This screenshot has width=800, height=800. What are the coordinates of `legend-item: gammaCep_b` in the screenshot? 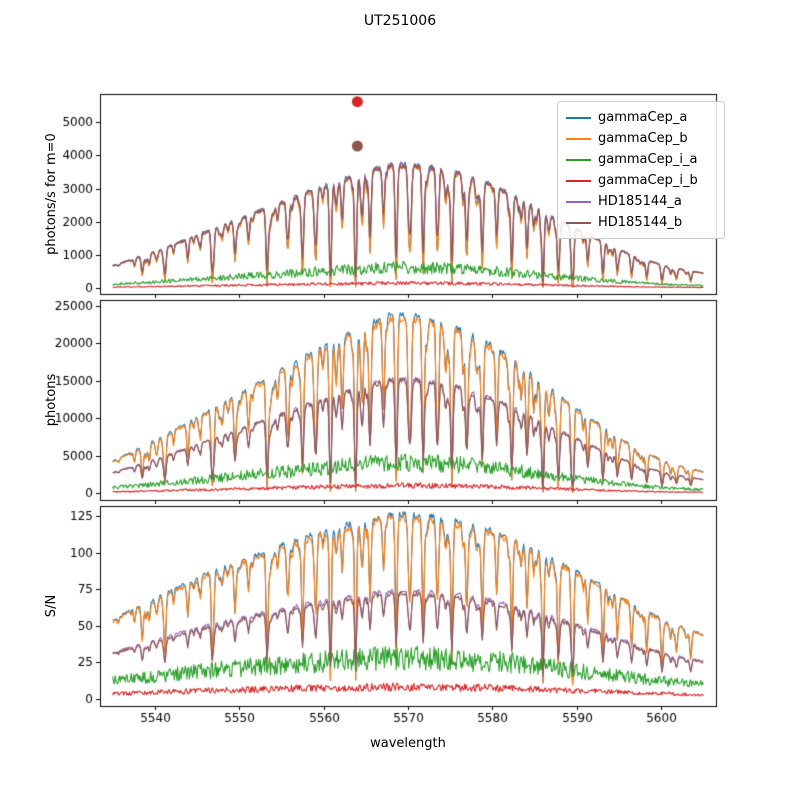 It's located at (641, 138).